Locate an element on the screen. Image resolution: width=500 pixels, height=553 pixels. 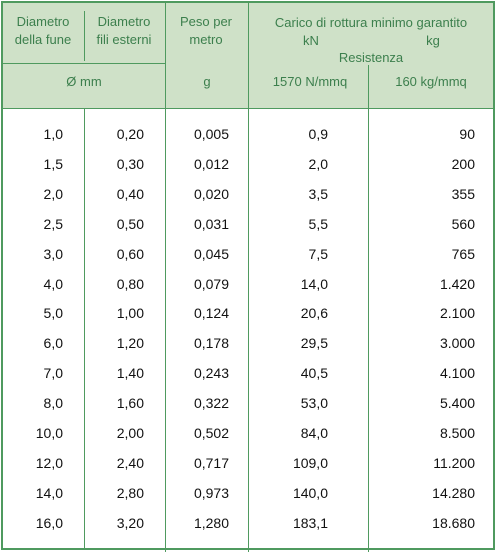
table-cell: 3.000 is located at coordinates (457, 343).